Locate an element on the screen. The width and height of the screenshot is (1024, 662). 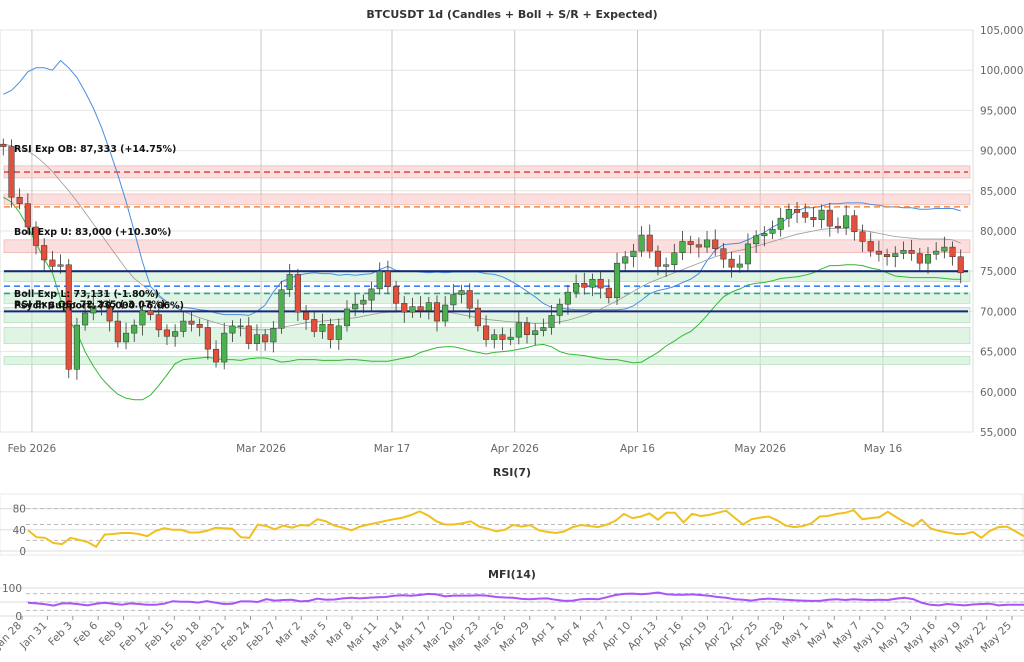
date-tick-label: Feb 3 is located at coordinates (60, 634).